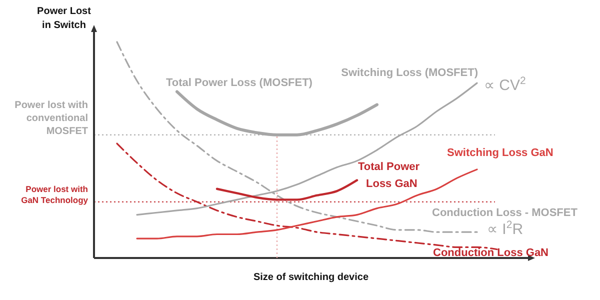 The height and width of the screenshot is (300, 600). What do you see at coordinates (51, 118) in the screenshot?
I see `ref-line-label: Power lost with conventional MOSFET` at bounding box center [51, 118].